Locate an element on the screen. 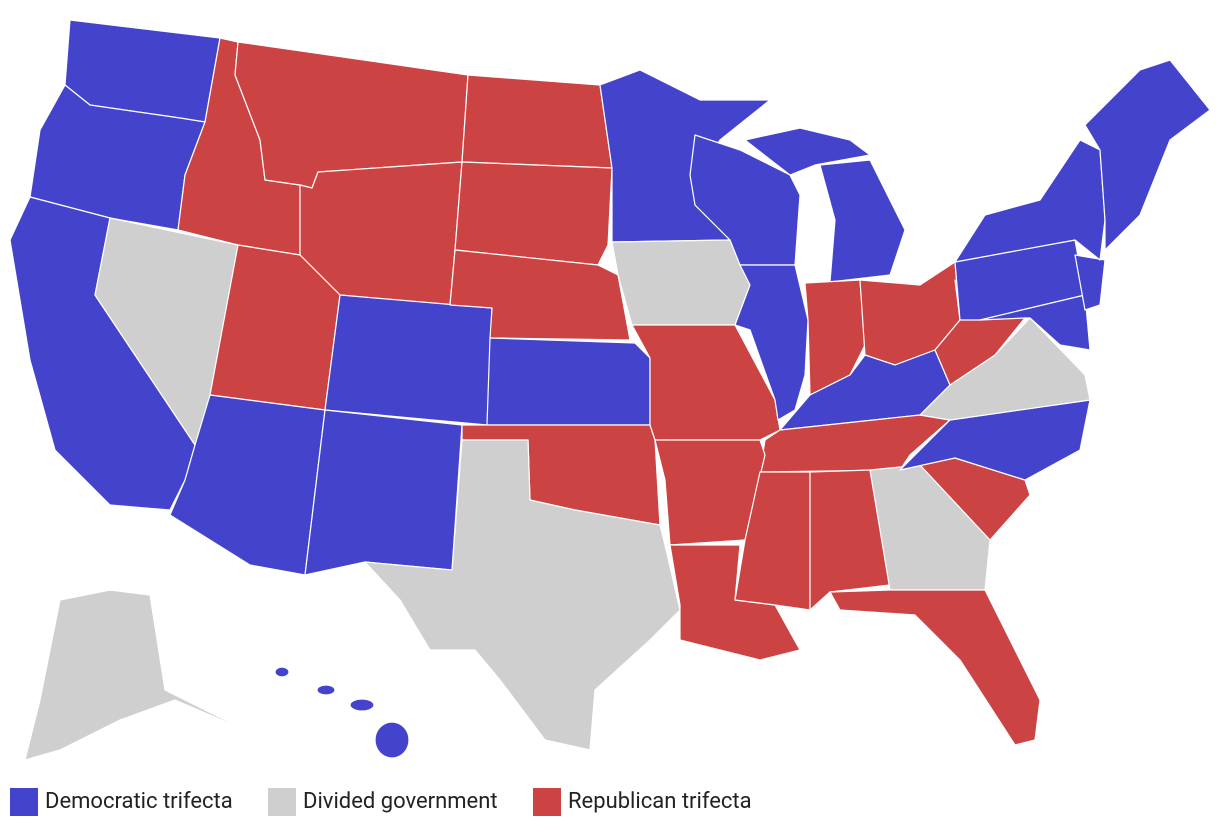 The image size is (1220, 834). legend-label: Republican trifecta is located at coordinates (660, 801).